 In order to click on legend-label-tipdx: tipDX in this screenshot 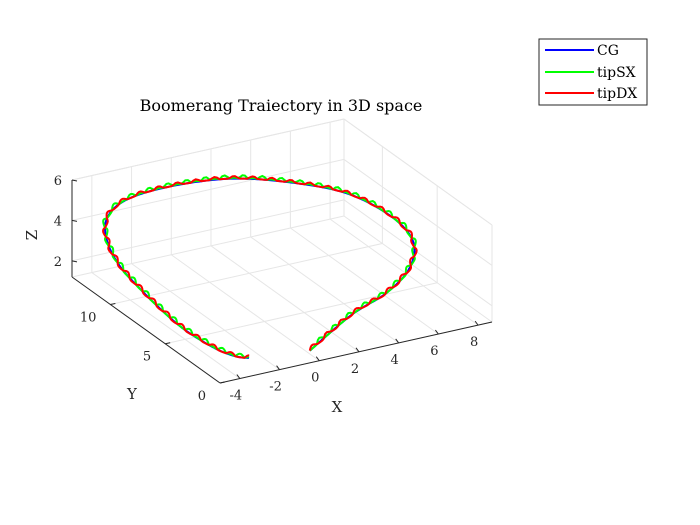, I will do `click(617, 94)`.